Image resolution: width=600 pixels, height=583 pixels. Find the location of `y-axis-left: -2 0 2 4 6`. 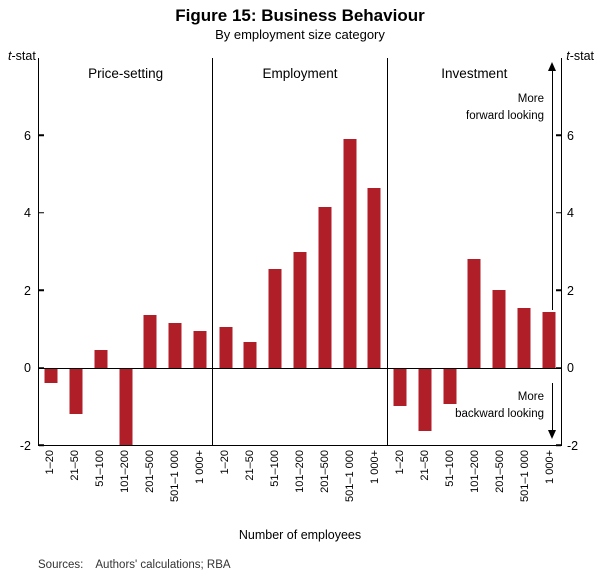

y-axis-left: -2 0 2 4 6 is located at coordinates (18, 255).